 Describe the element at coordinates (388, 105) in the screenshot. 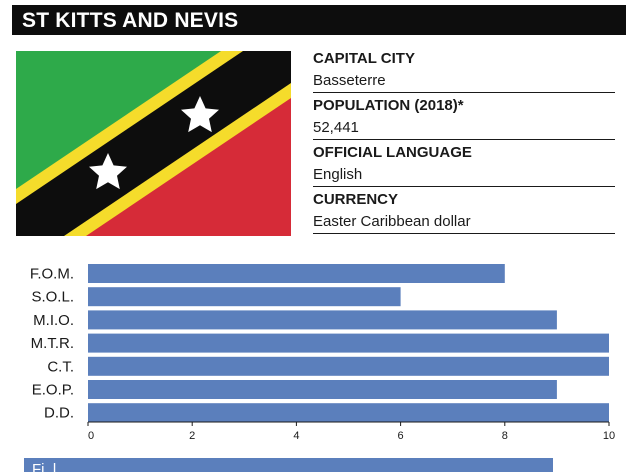

I see `population-label: POPULATION (2018)*` at that location.